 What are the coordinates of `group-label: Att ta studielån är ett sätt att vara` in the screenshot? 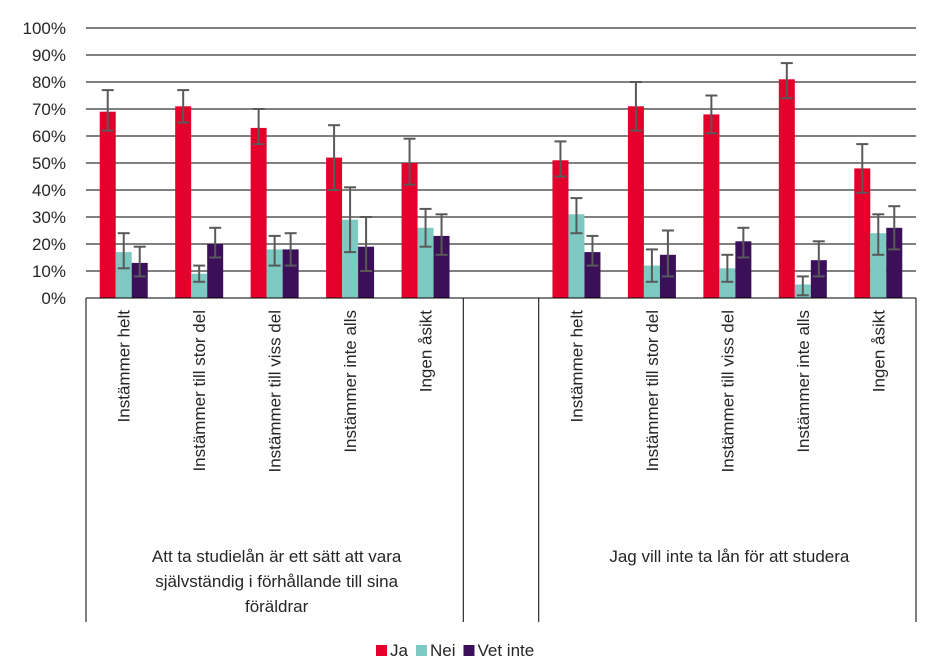 It's located at (277, 556).